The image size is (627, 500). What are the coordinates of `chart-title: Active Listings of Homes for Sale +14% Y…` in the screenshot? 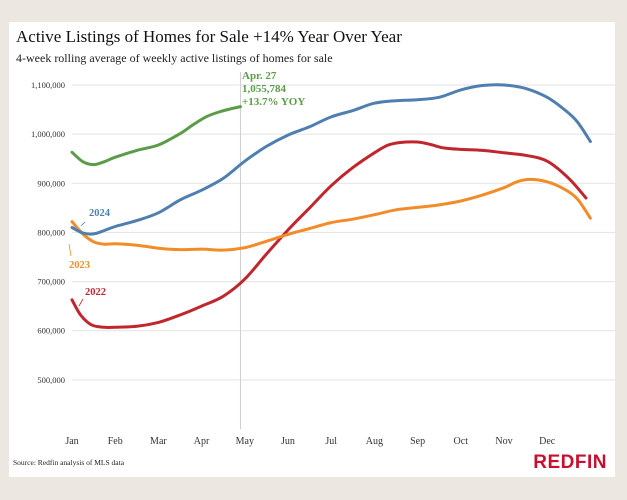 It's located at (209, 36).